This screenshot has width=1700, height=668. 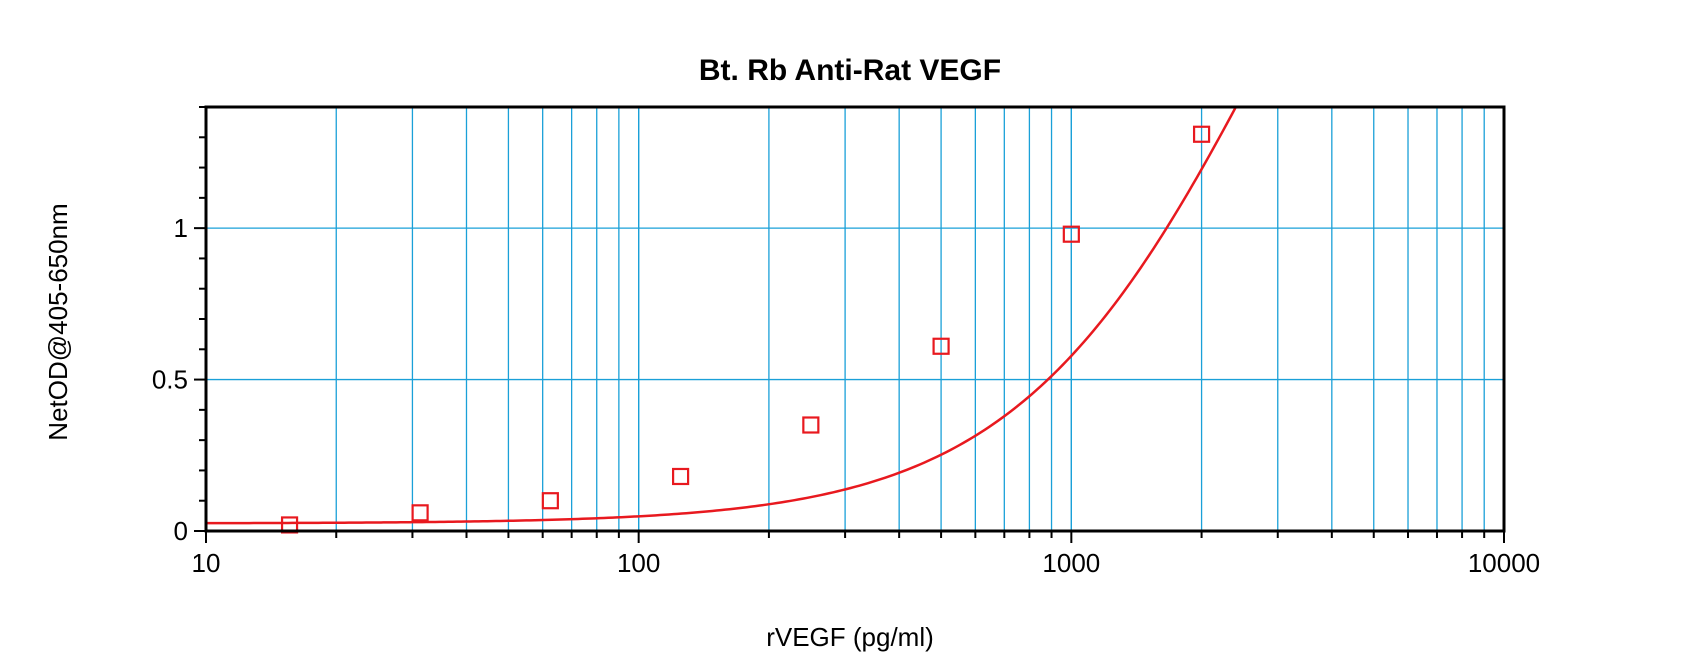 I want to click on x-tick-label: 10000, so click(x=1504, y=563).